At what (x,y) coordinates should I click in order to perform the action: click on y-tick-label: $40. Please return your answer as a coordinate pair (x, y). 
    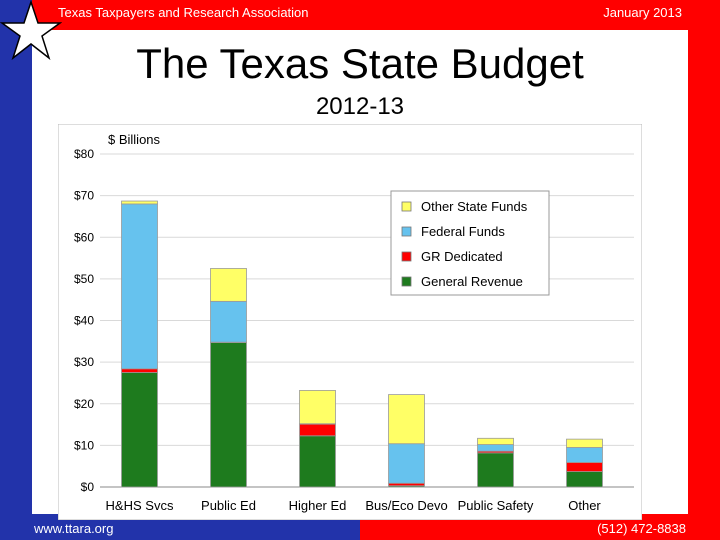
    Looking at the image, I should click on (84, 321).